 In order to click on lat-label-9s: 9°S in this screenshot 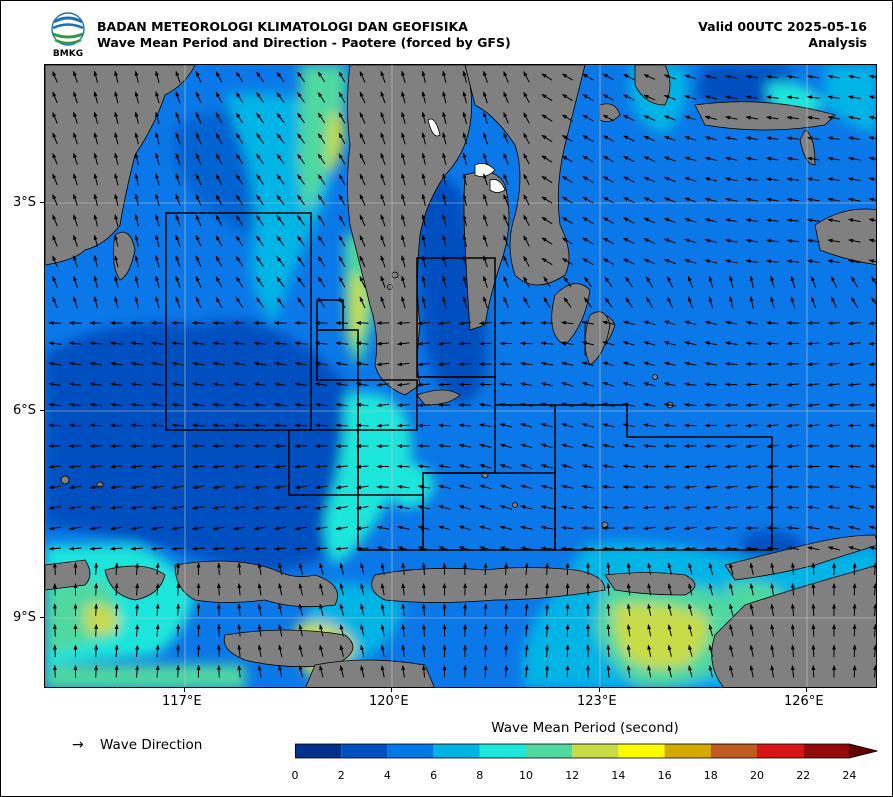, I will do `click(25, 617)`.